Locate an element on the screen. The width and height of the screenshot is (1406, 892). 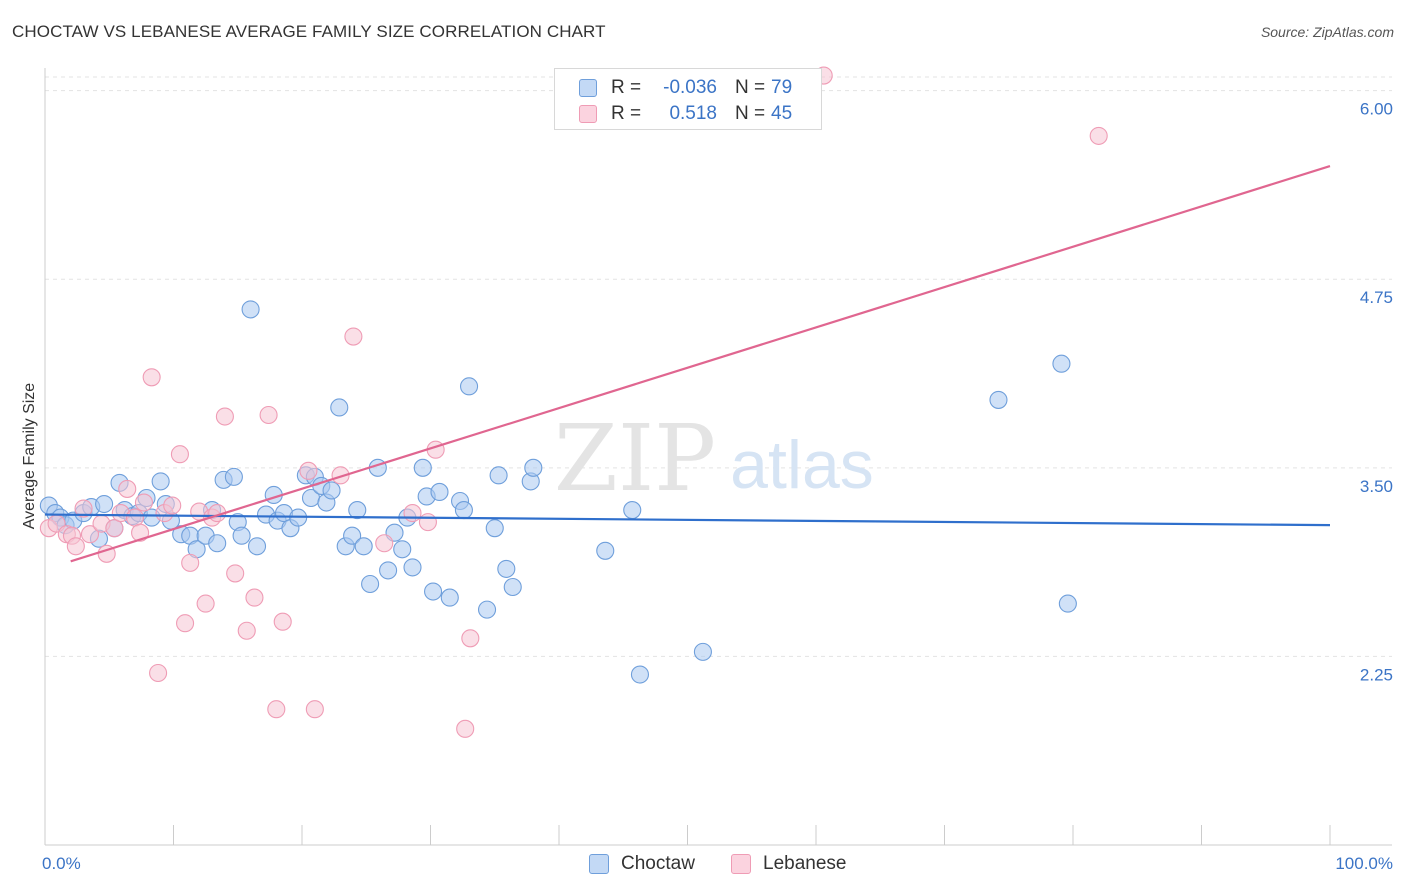
watermark-zip: ZIP is located at coordinates (635, 458).